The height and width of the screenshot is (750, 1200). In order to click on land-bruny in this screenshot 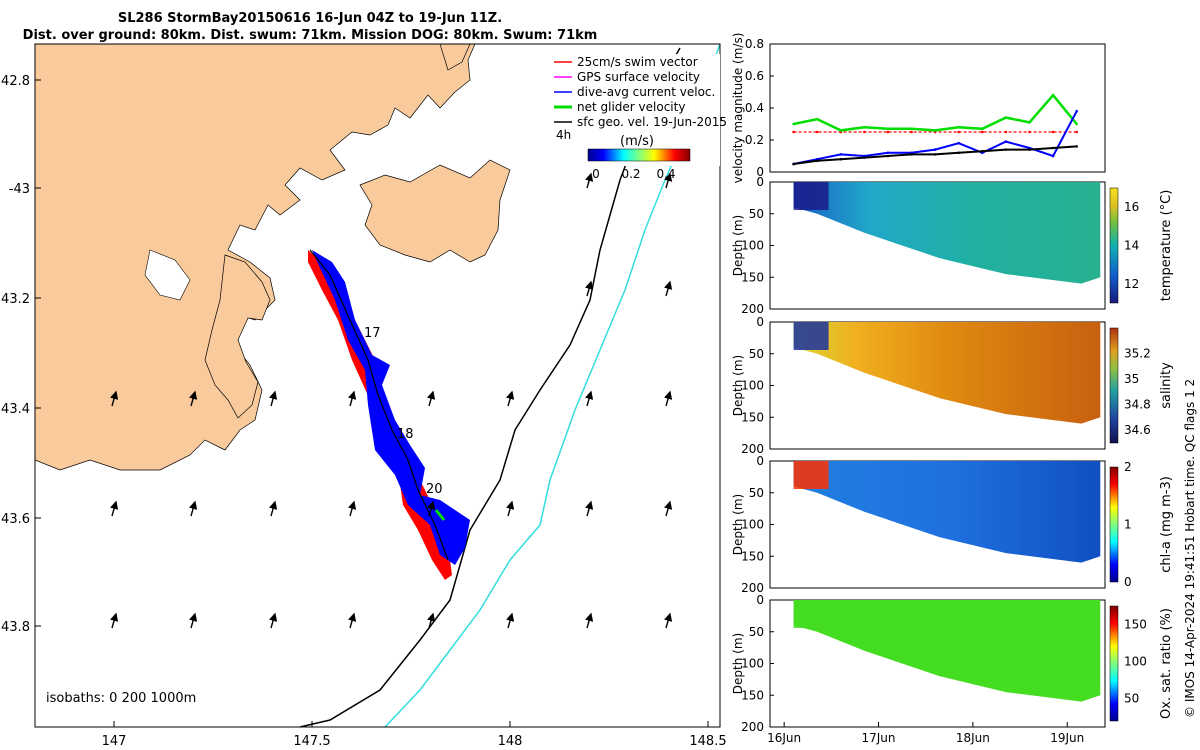, I will do `click(167, 275)`.